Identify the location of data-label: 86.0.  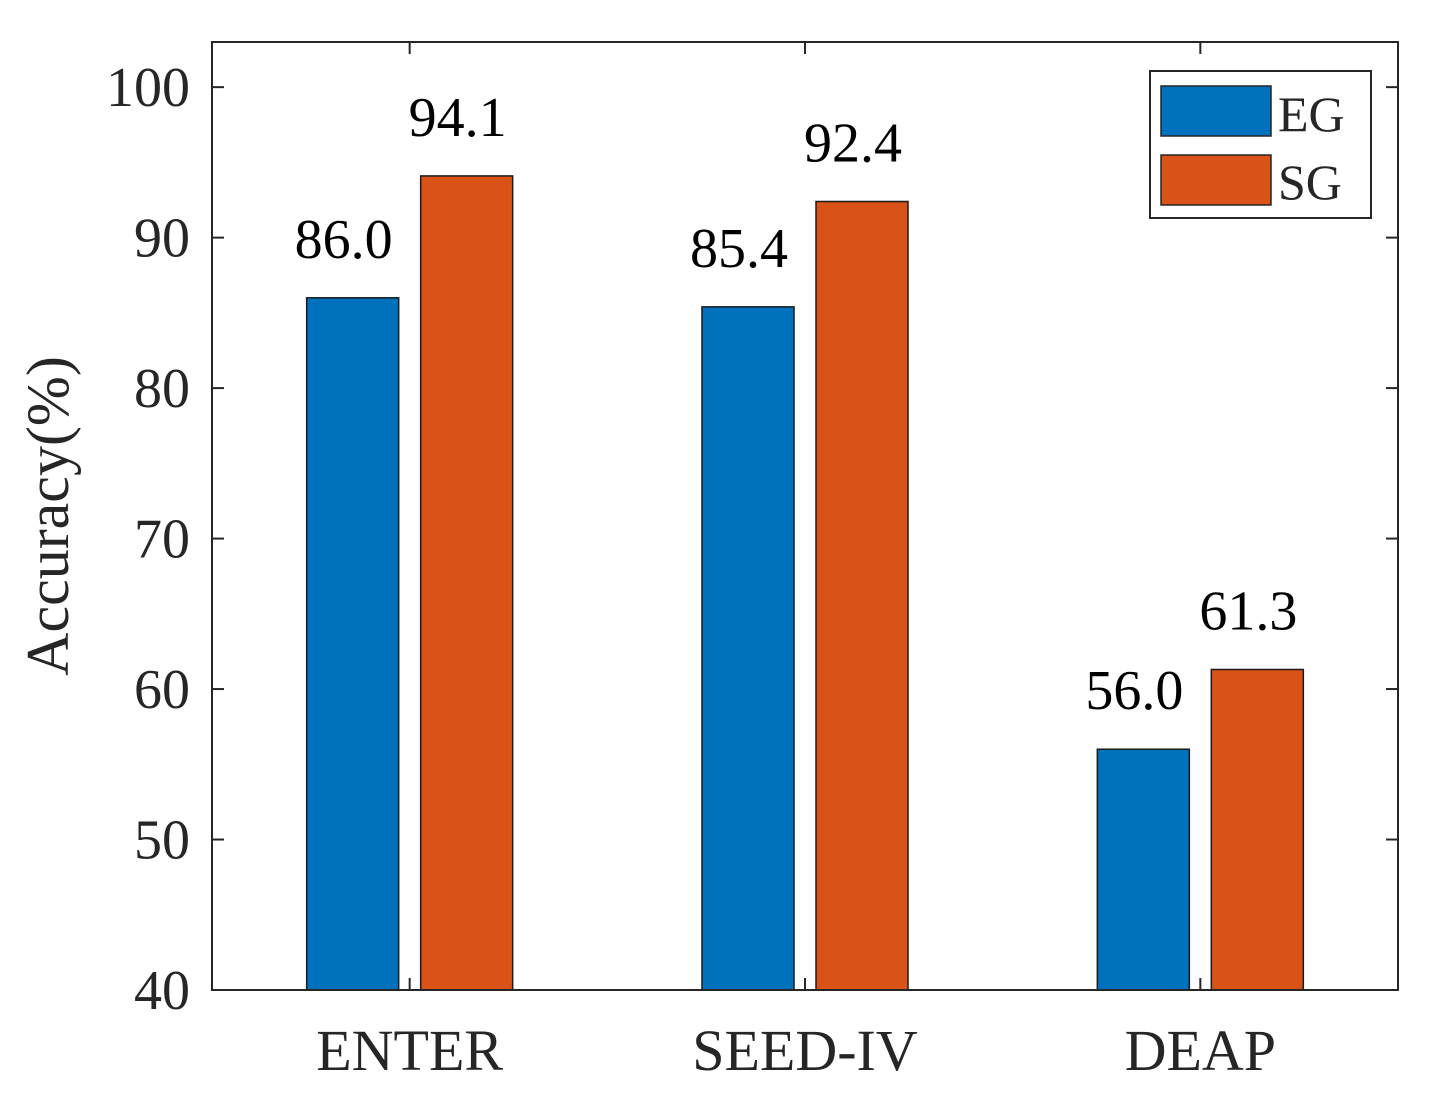
(344, 240).